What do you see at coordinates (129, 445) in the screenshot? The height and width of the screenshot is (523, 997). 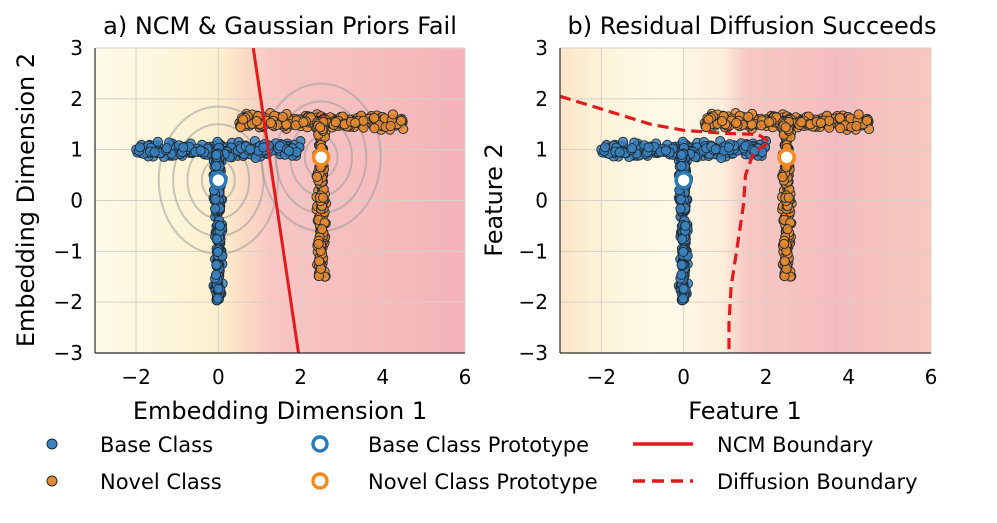 I see `legend-entry: Base Class` at bounding box center [129, 445].